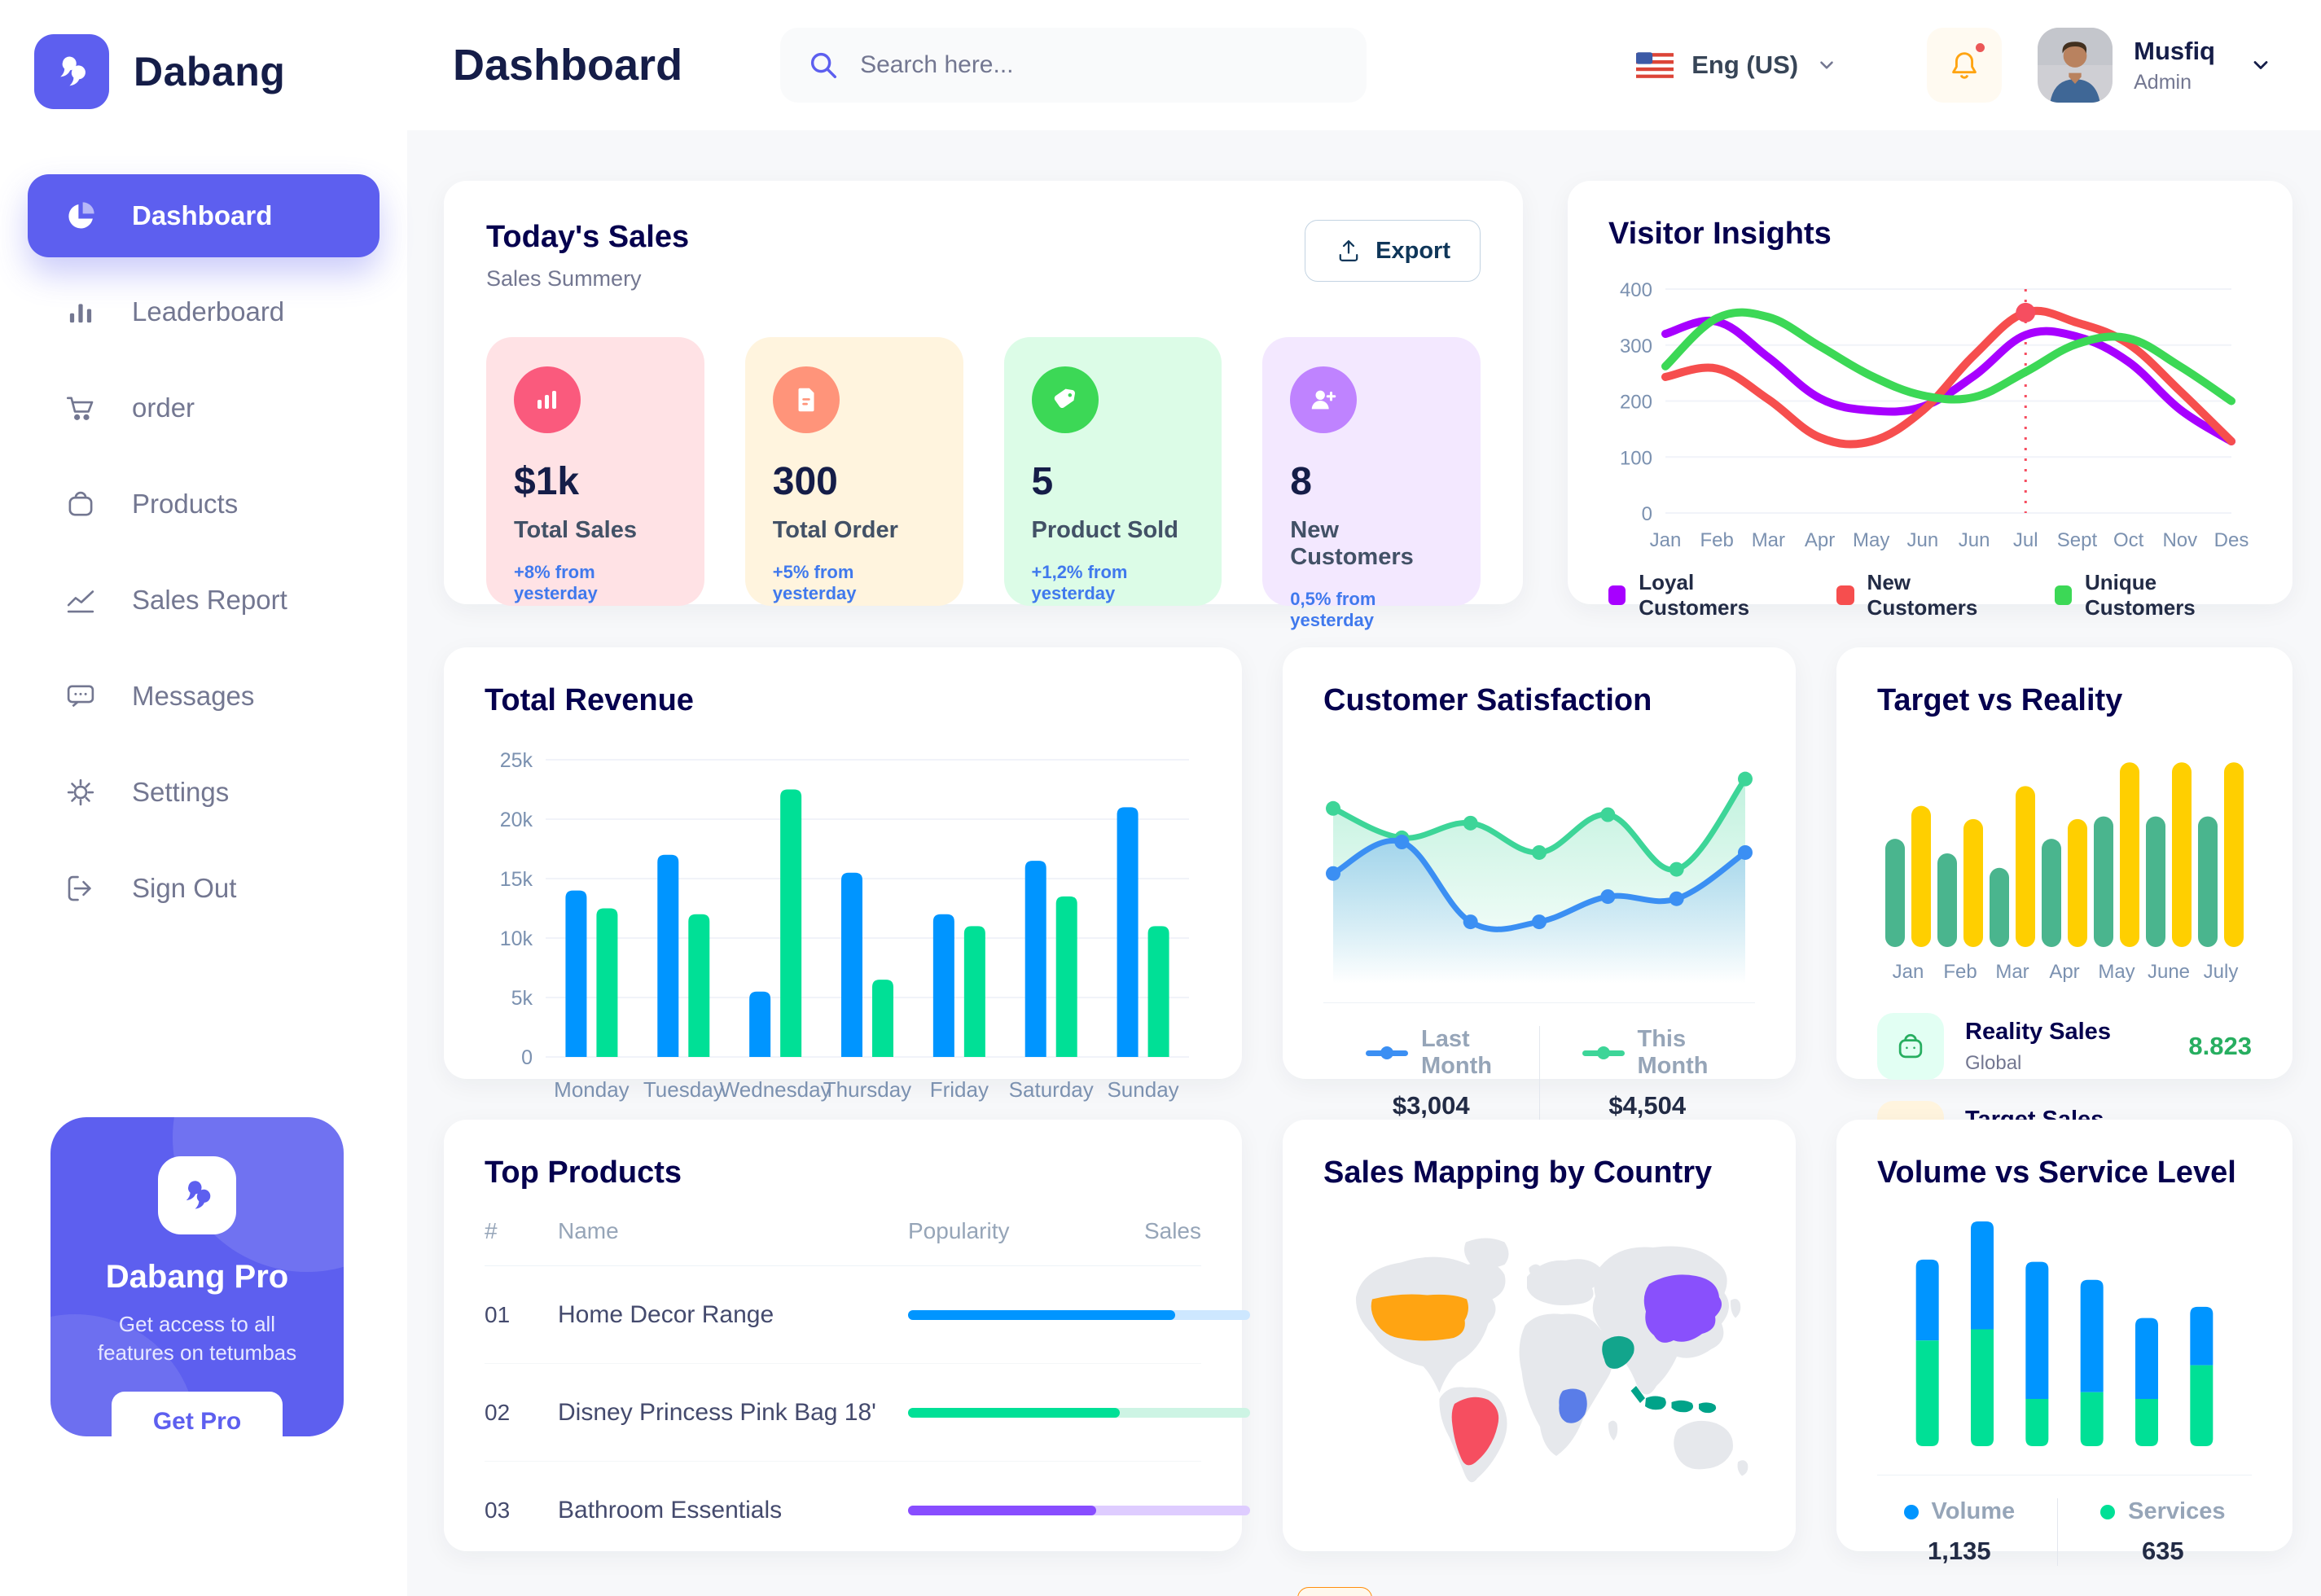 This screenshot has height=1596, width=2321. I want to click on pie-icon, so click(81, 216).